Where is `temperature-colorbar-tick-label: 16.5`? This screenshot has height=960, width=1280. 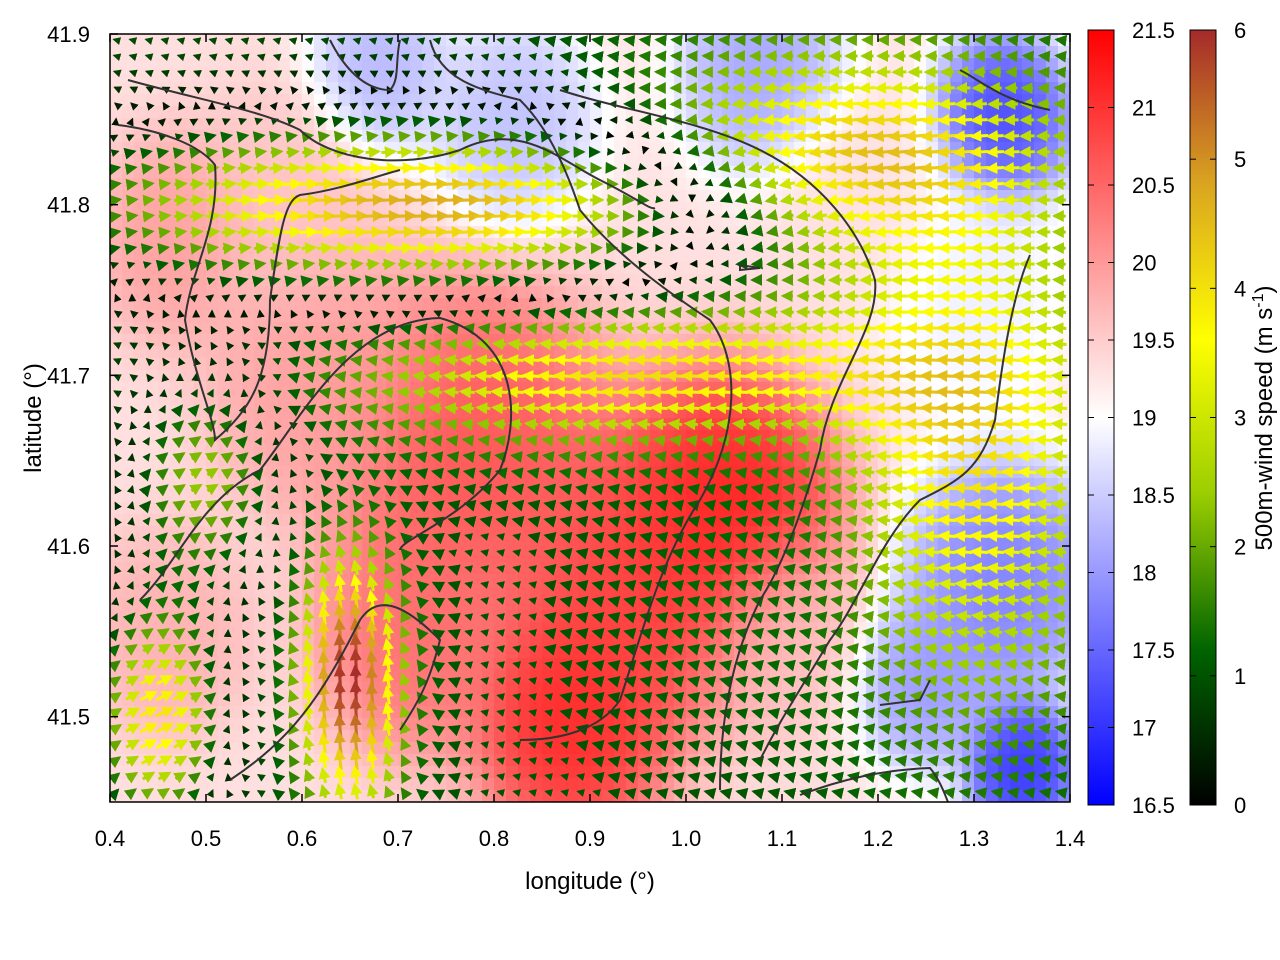 temperature-colorbar-tick-label: 16.5 is located at coordinates (1153, 805).